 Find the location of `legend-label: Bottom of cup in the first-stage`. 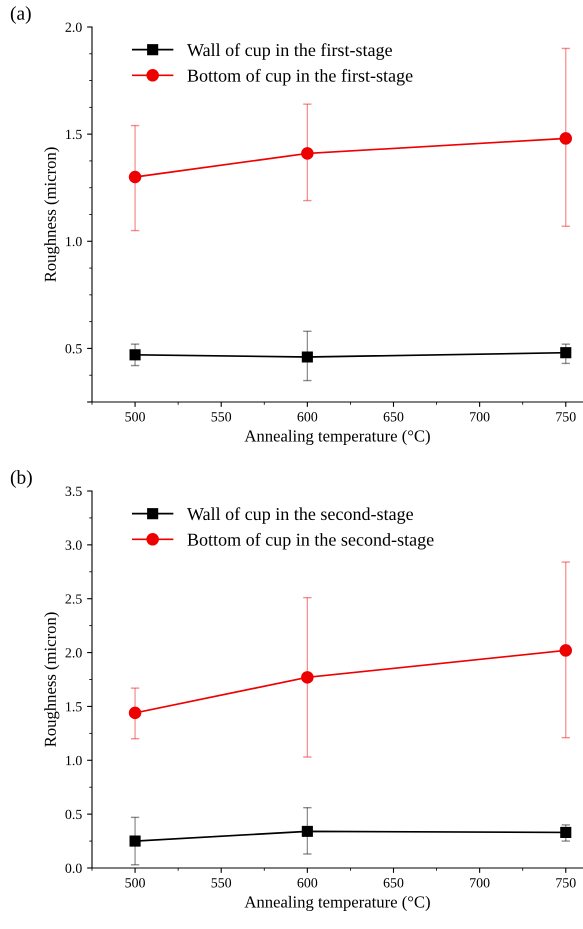

legend-label: Bottom of cup in the first-stage is located at coordinates (299, 77).